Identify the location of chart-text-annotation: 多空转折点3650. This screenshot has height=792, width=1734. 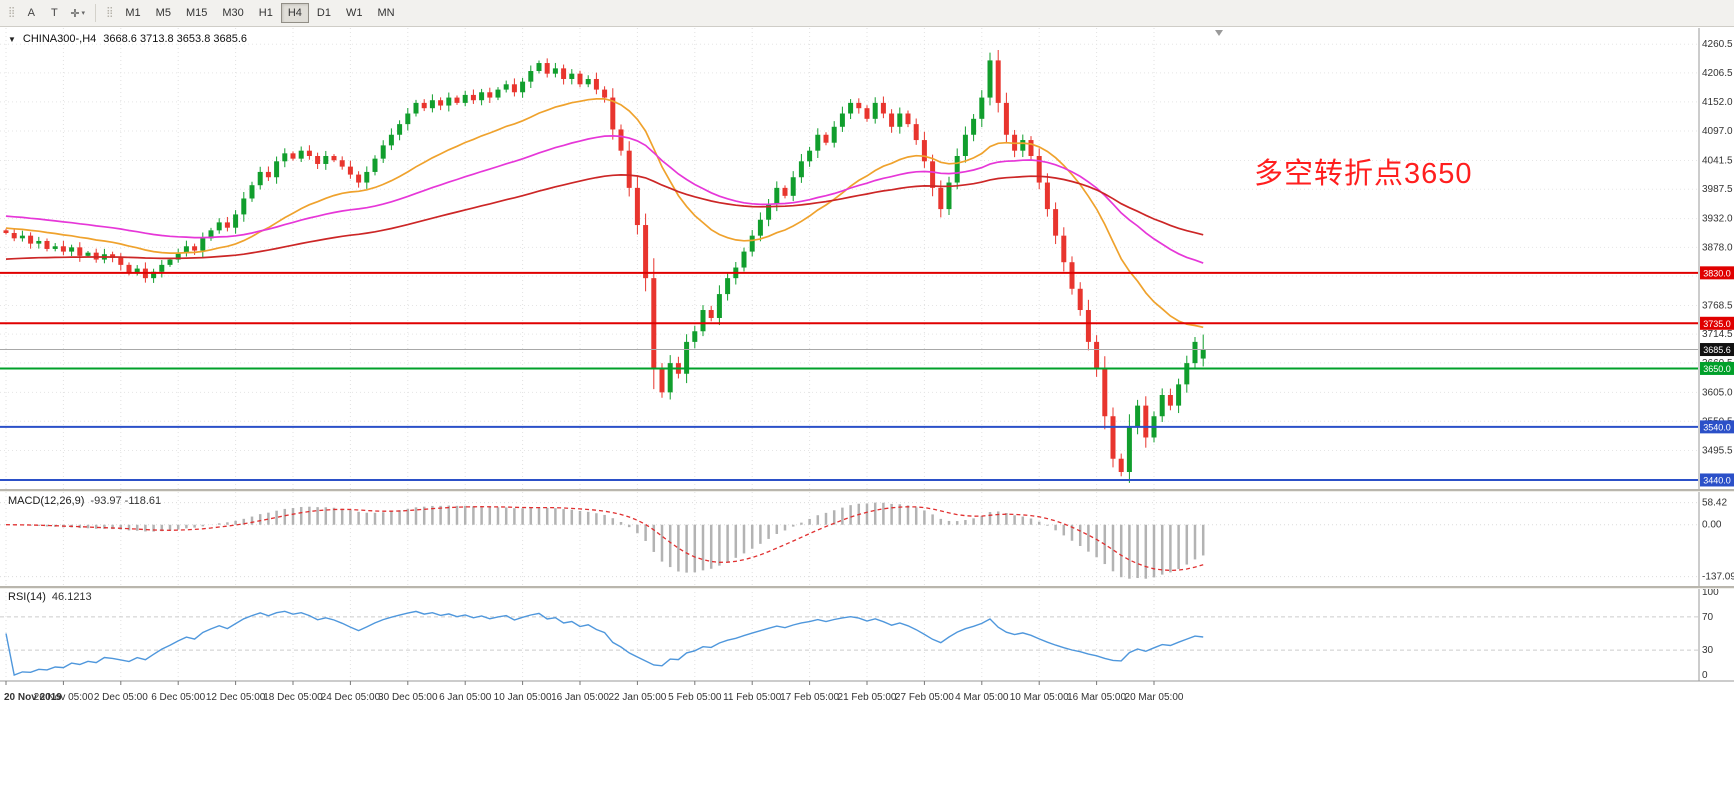
(1363, 174).